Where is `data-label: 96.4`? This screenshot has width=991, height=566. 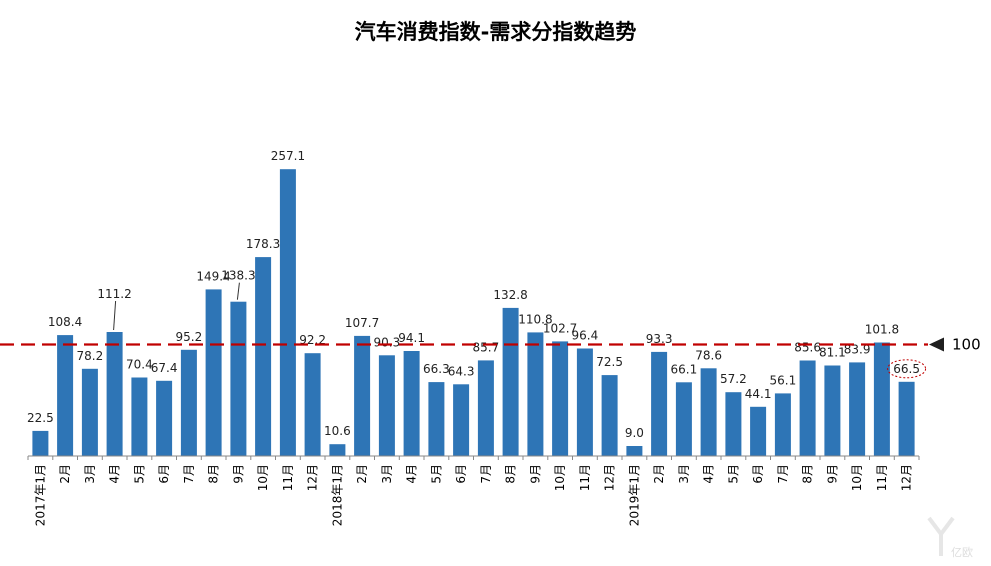
data-label: 96.4 is located at coordinates (585, 336).